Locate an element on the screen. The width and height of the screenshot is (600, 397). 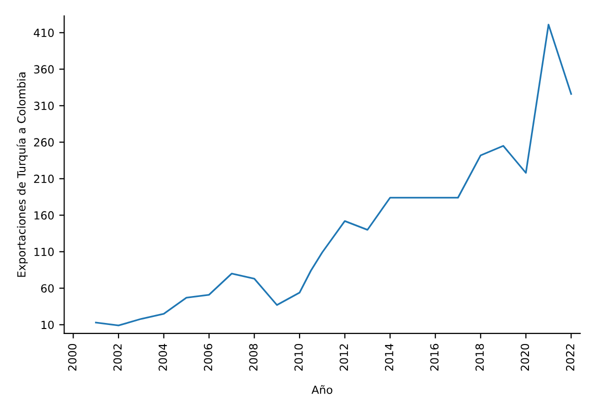
y-tick-label: 110 is located at coordinates (44, 252).